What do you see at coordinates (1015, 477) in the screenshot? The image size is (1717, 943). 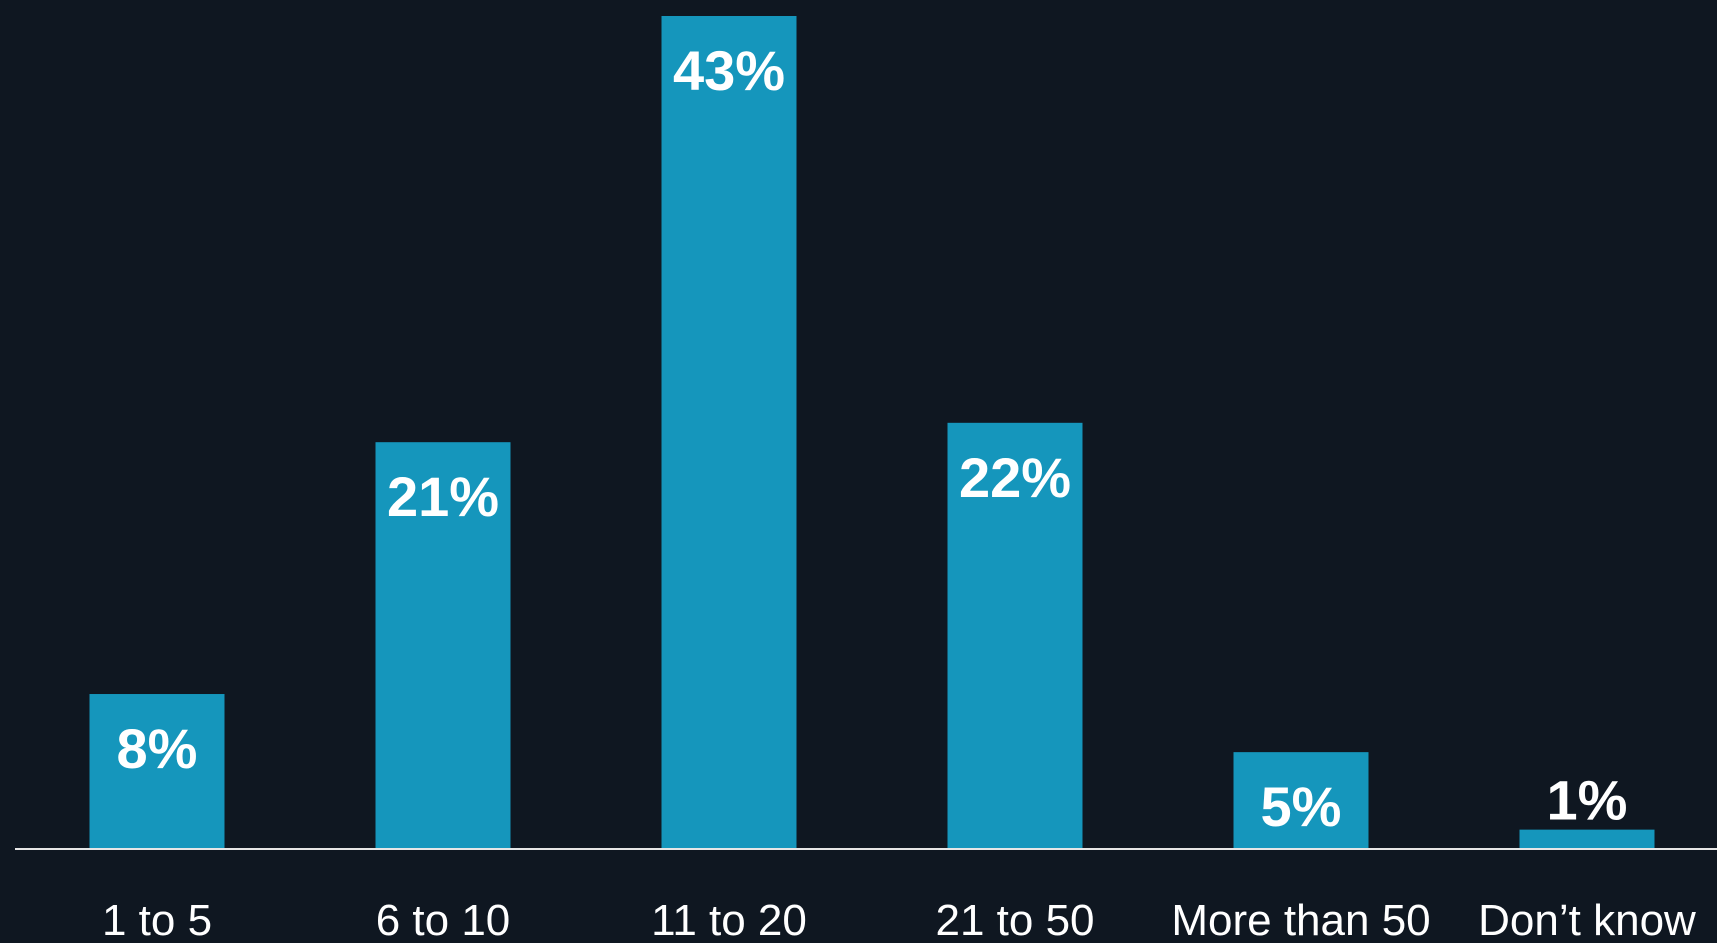 I see `bar-value-label-3: 22%` at bounding box center [1015, 477].